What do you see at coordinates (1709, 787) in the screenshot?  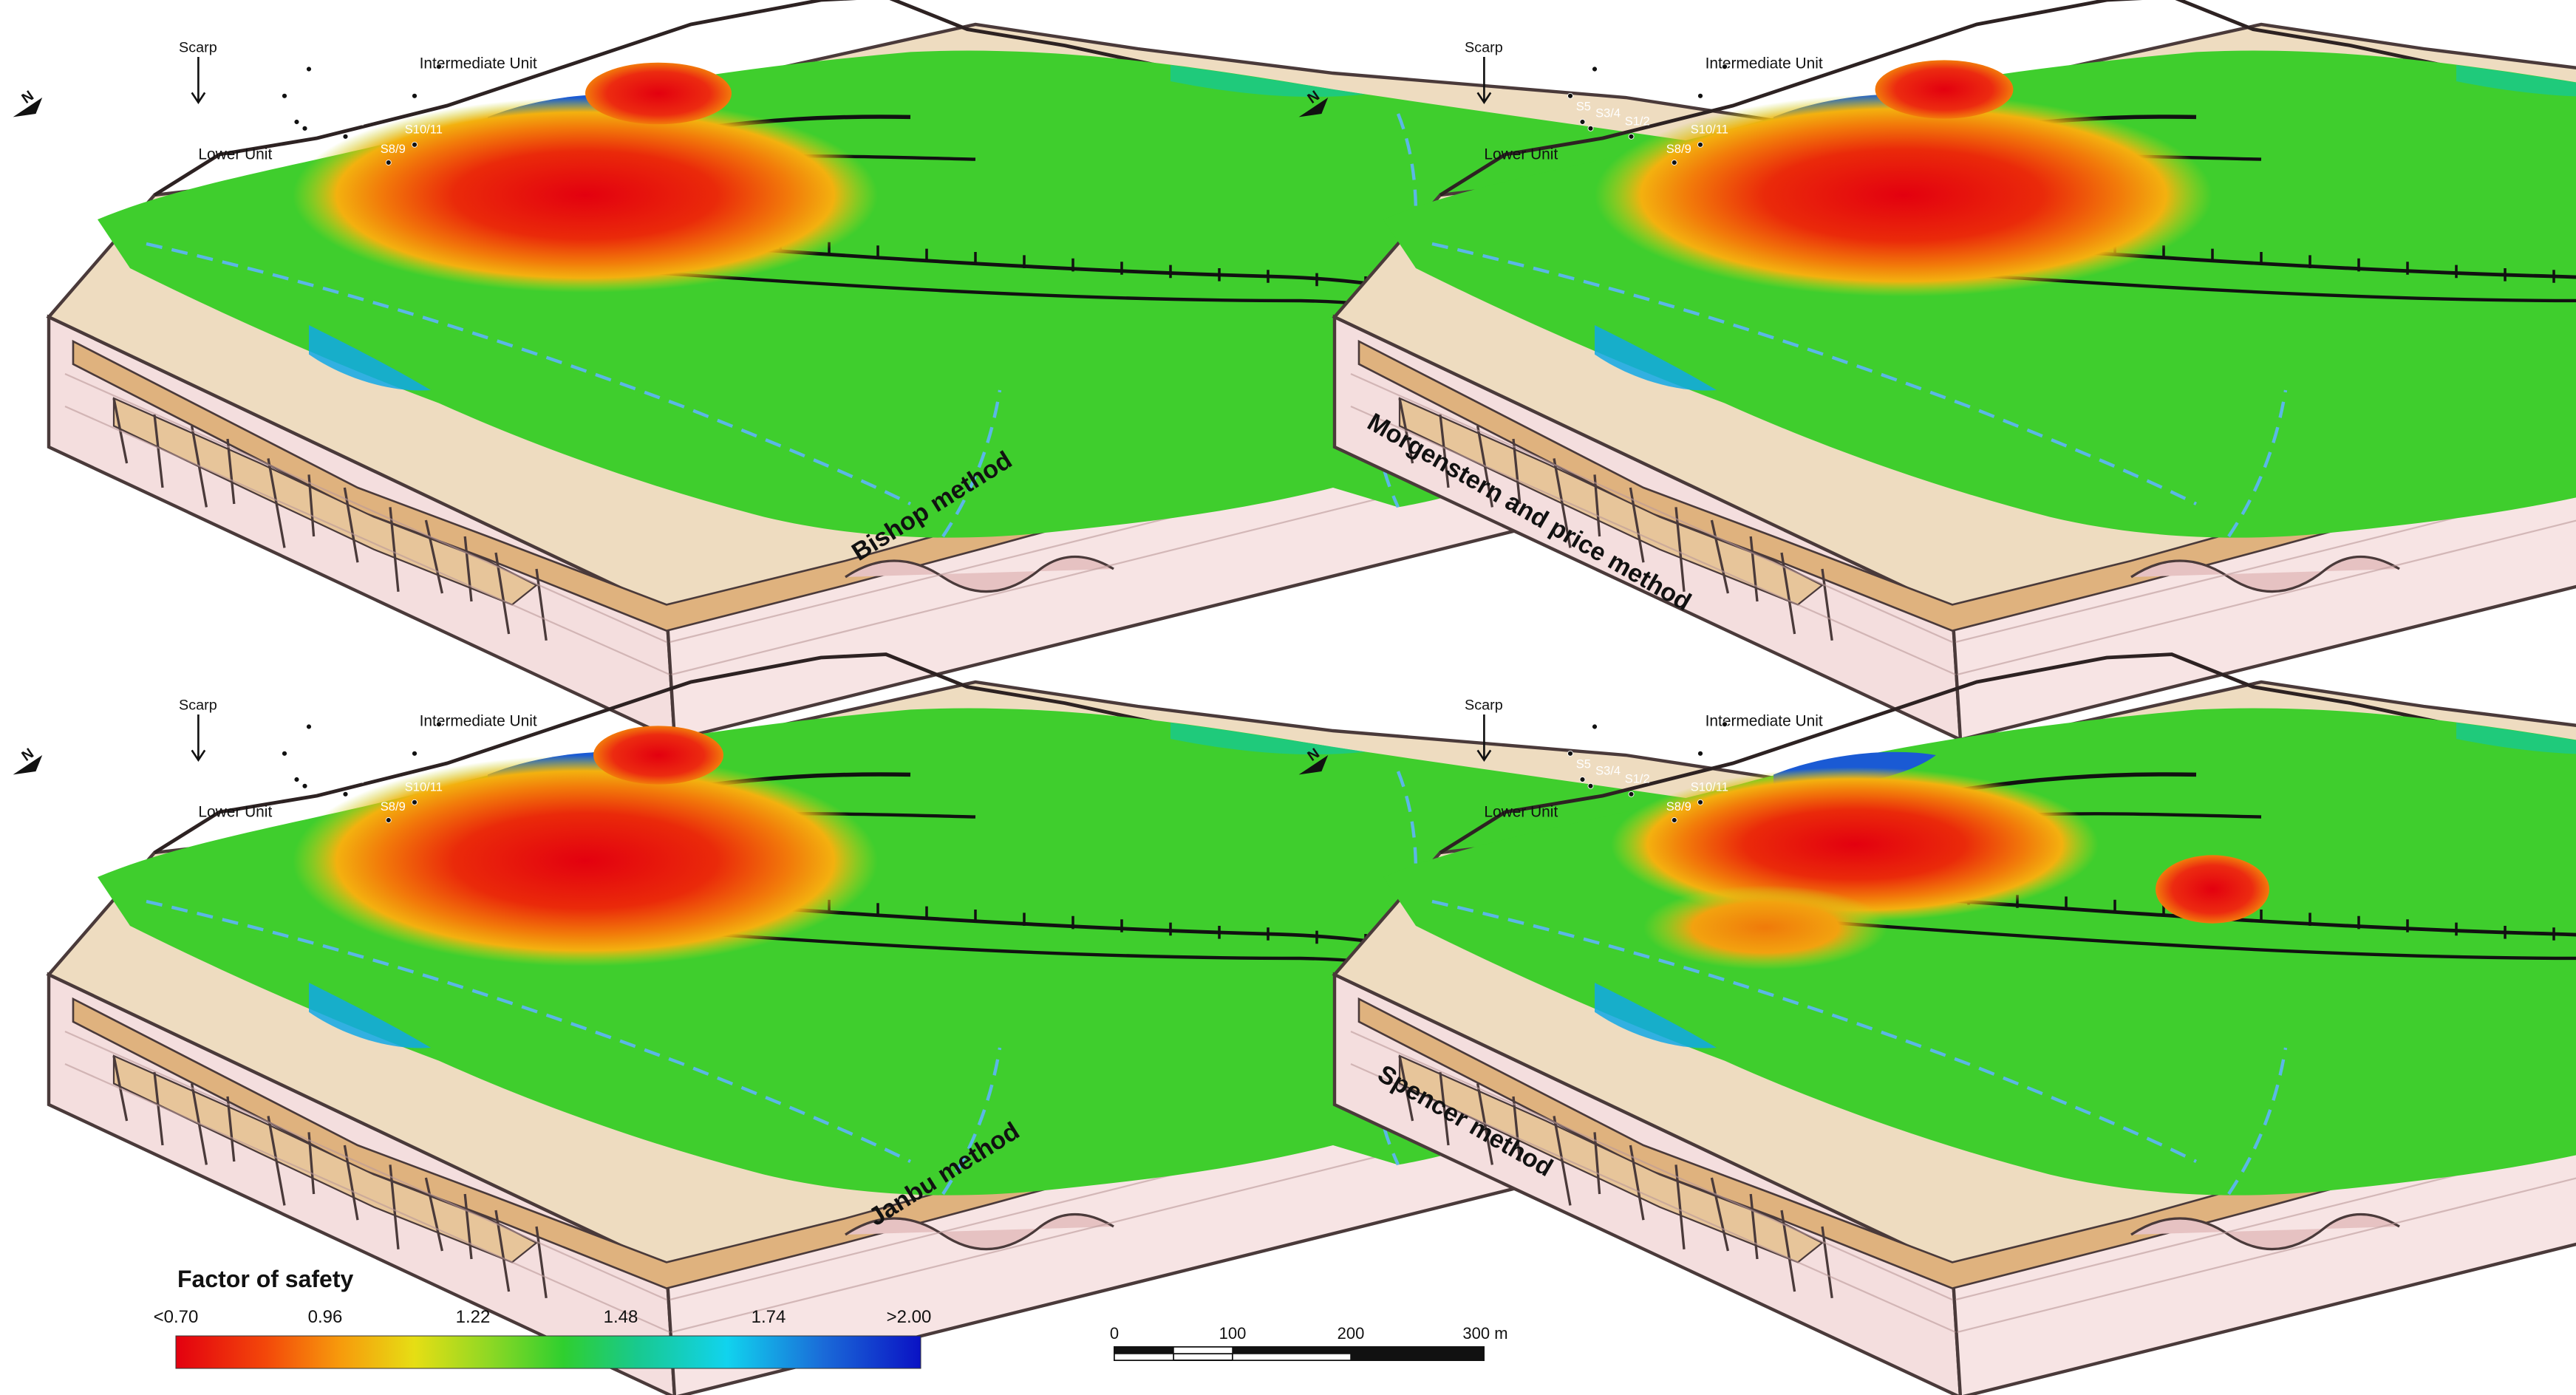 I see `survey-point-label: S10/11` at bounding box center [1709, 787].